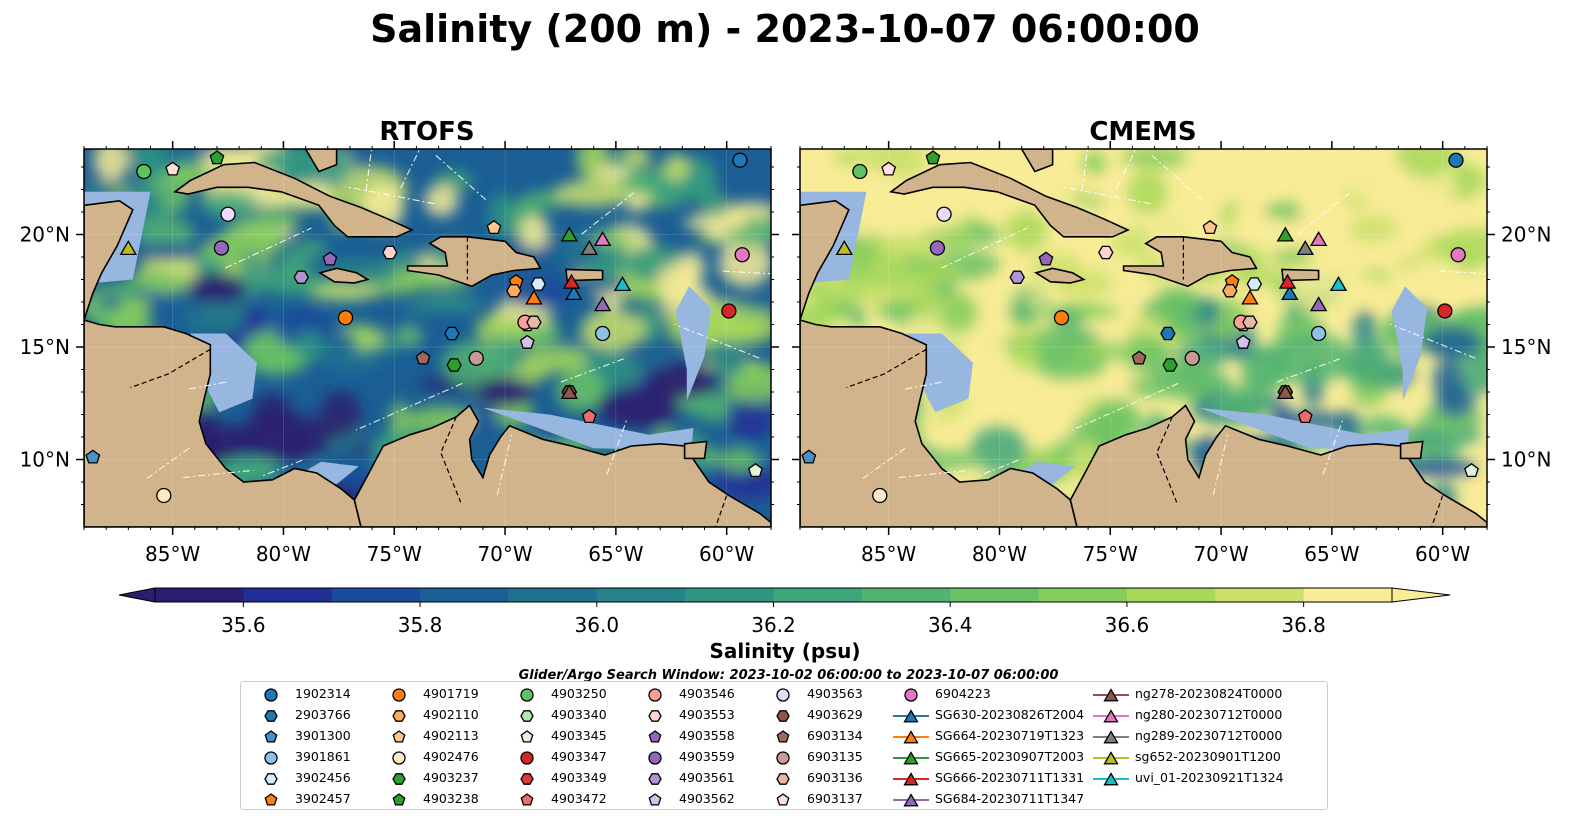 This screenshot has width=1577, height=827. What do you see at coordinates (323, 714) in the screenshot?
I see `legend-label: 2903766` at bounding box center [323, 714].